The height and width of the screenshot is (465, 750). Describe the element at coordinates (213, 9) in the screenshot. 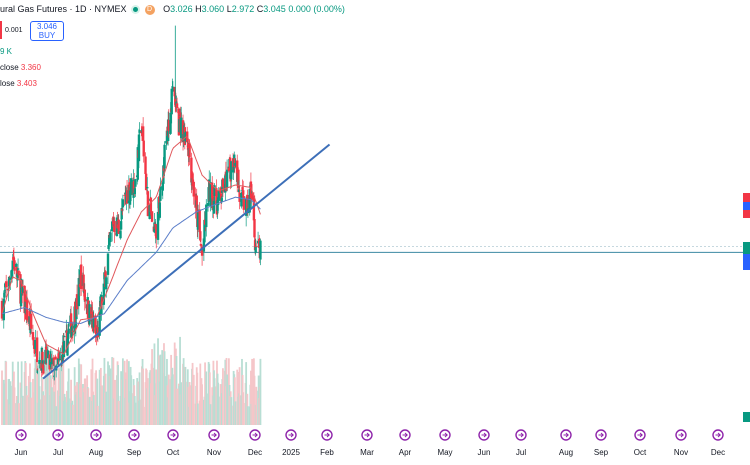

I see `high-value: 3.060` at that location.